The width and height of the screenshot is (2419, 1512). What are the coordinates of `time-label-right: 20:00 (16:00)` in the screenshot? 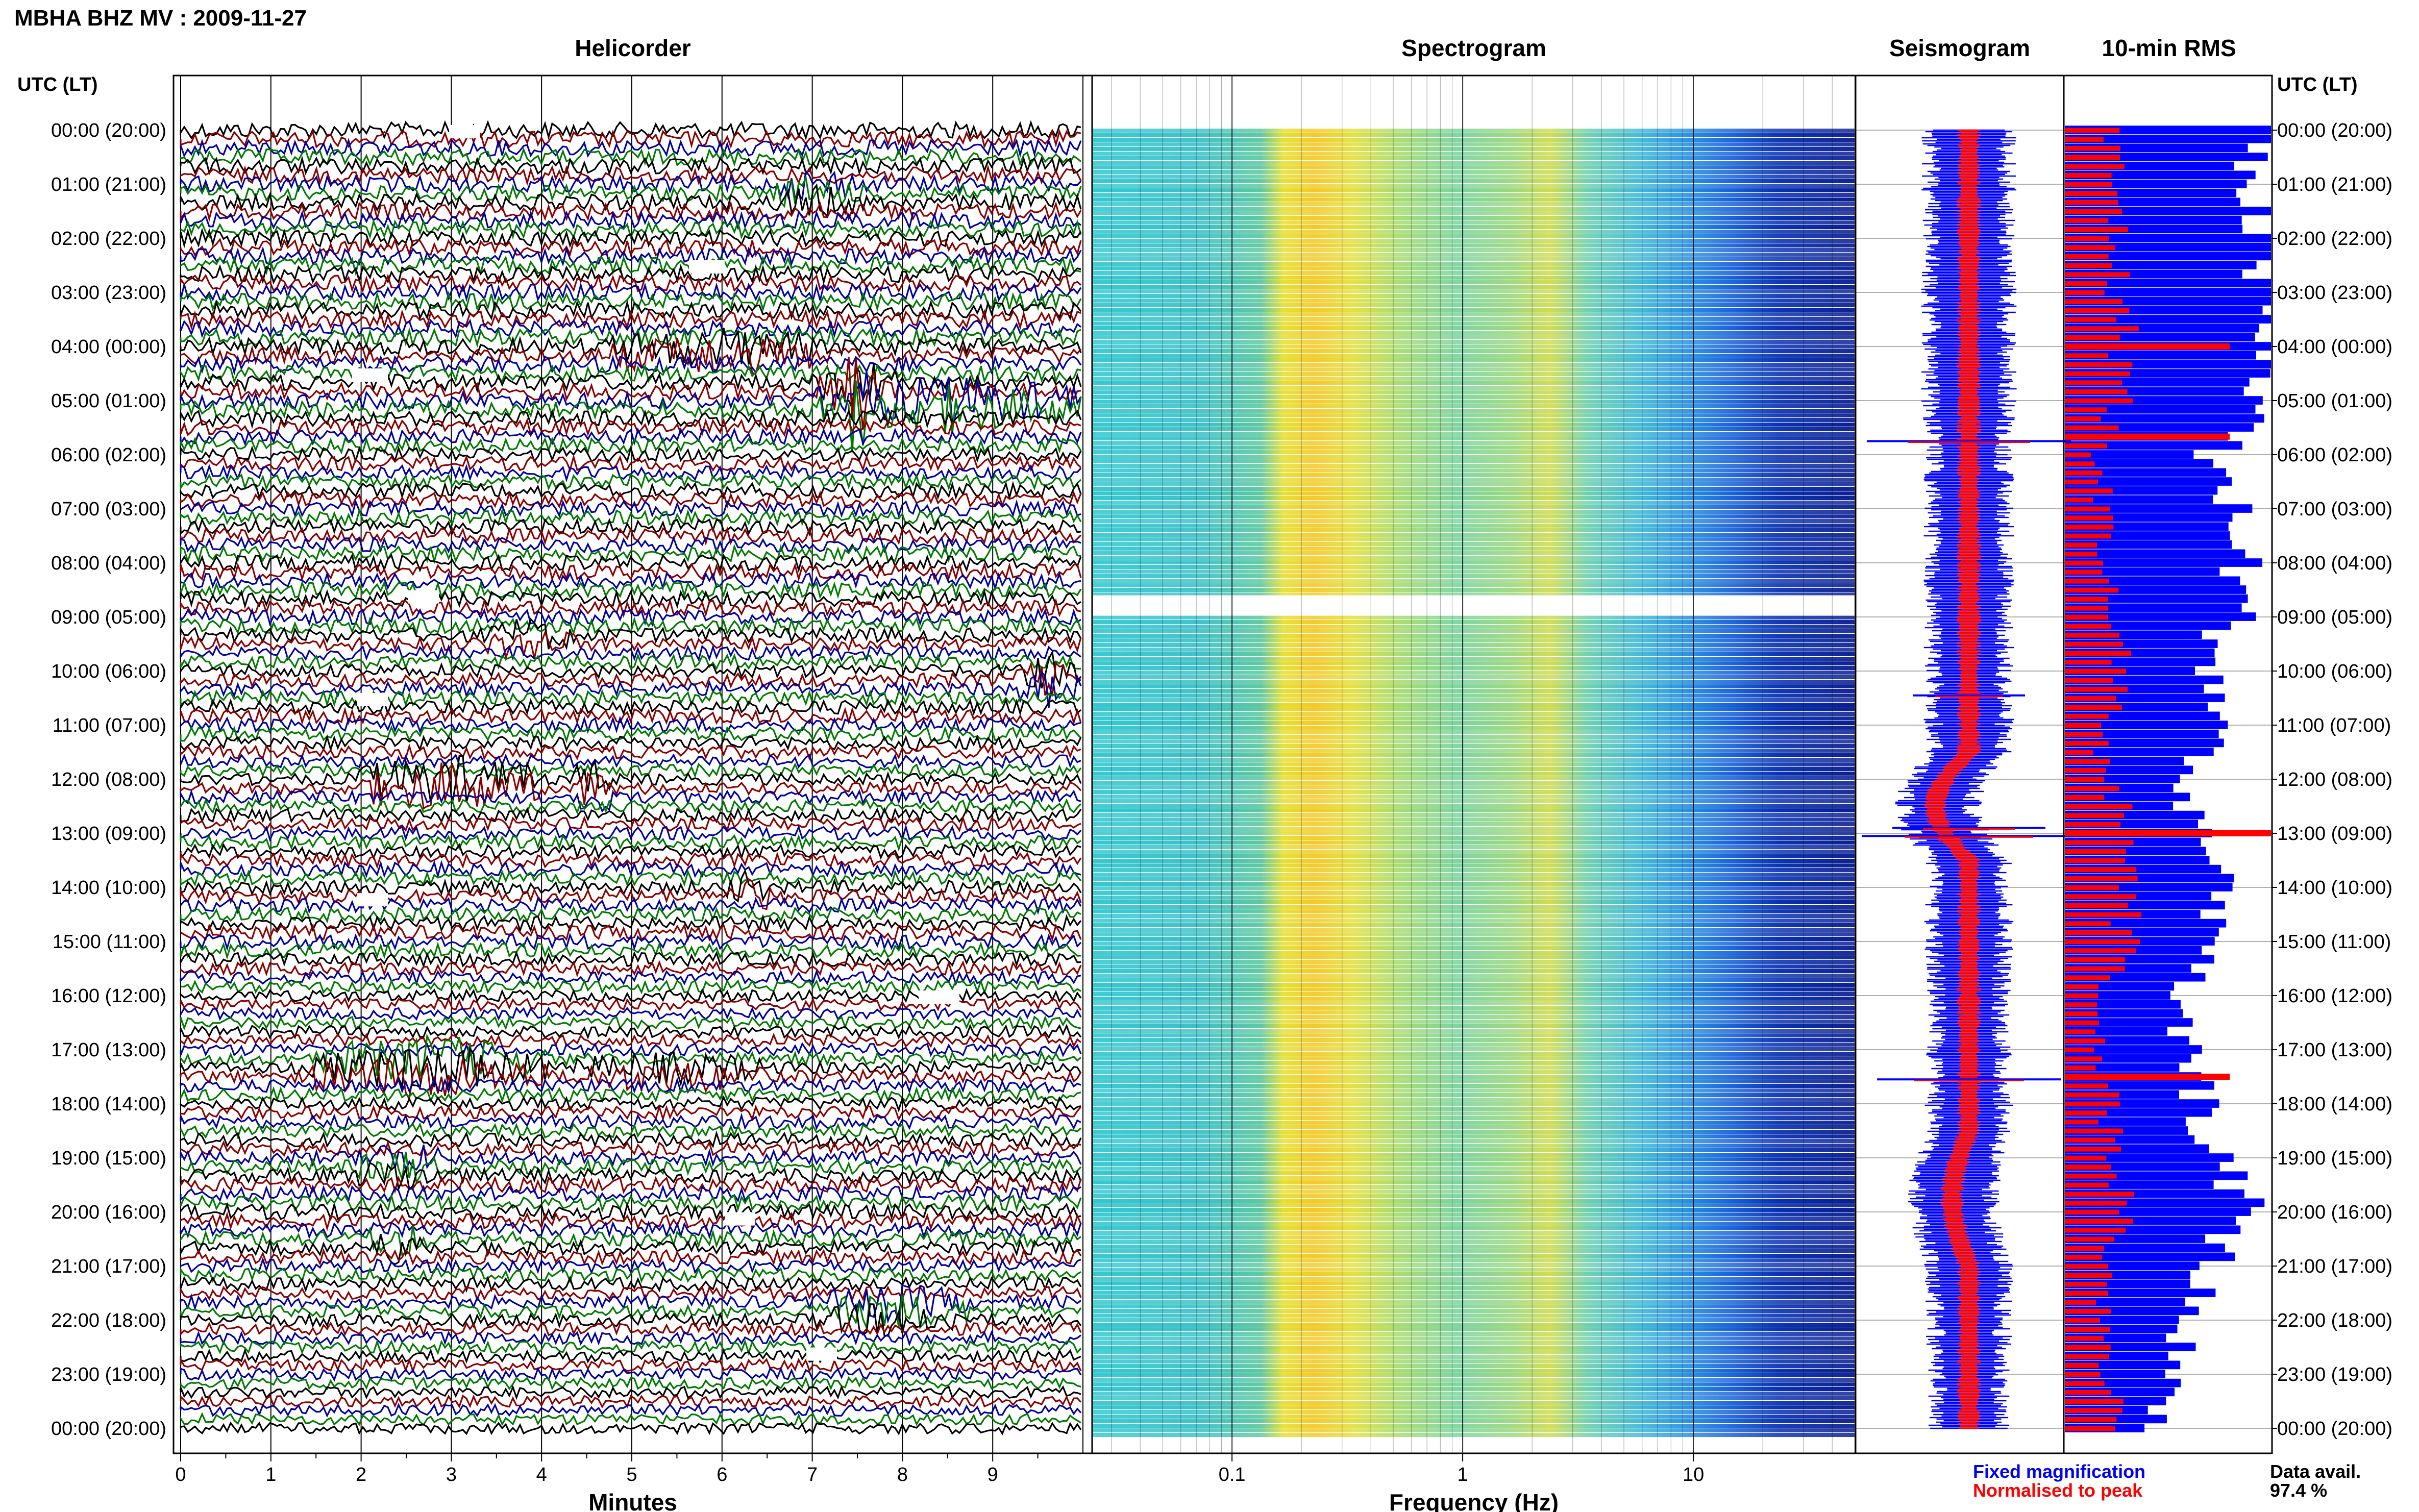 It's located at (2334, 1212).